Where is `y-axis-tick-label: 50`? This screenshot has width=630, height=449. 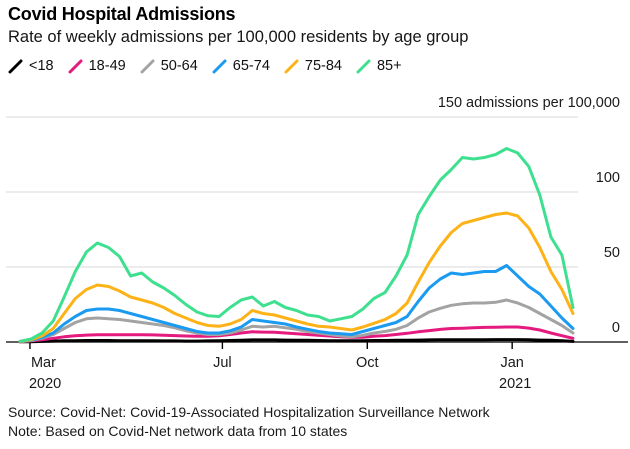
y-axis-tick-label: 50 is located at coordinates (612, 253).